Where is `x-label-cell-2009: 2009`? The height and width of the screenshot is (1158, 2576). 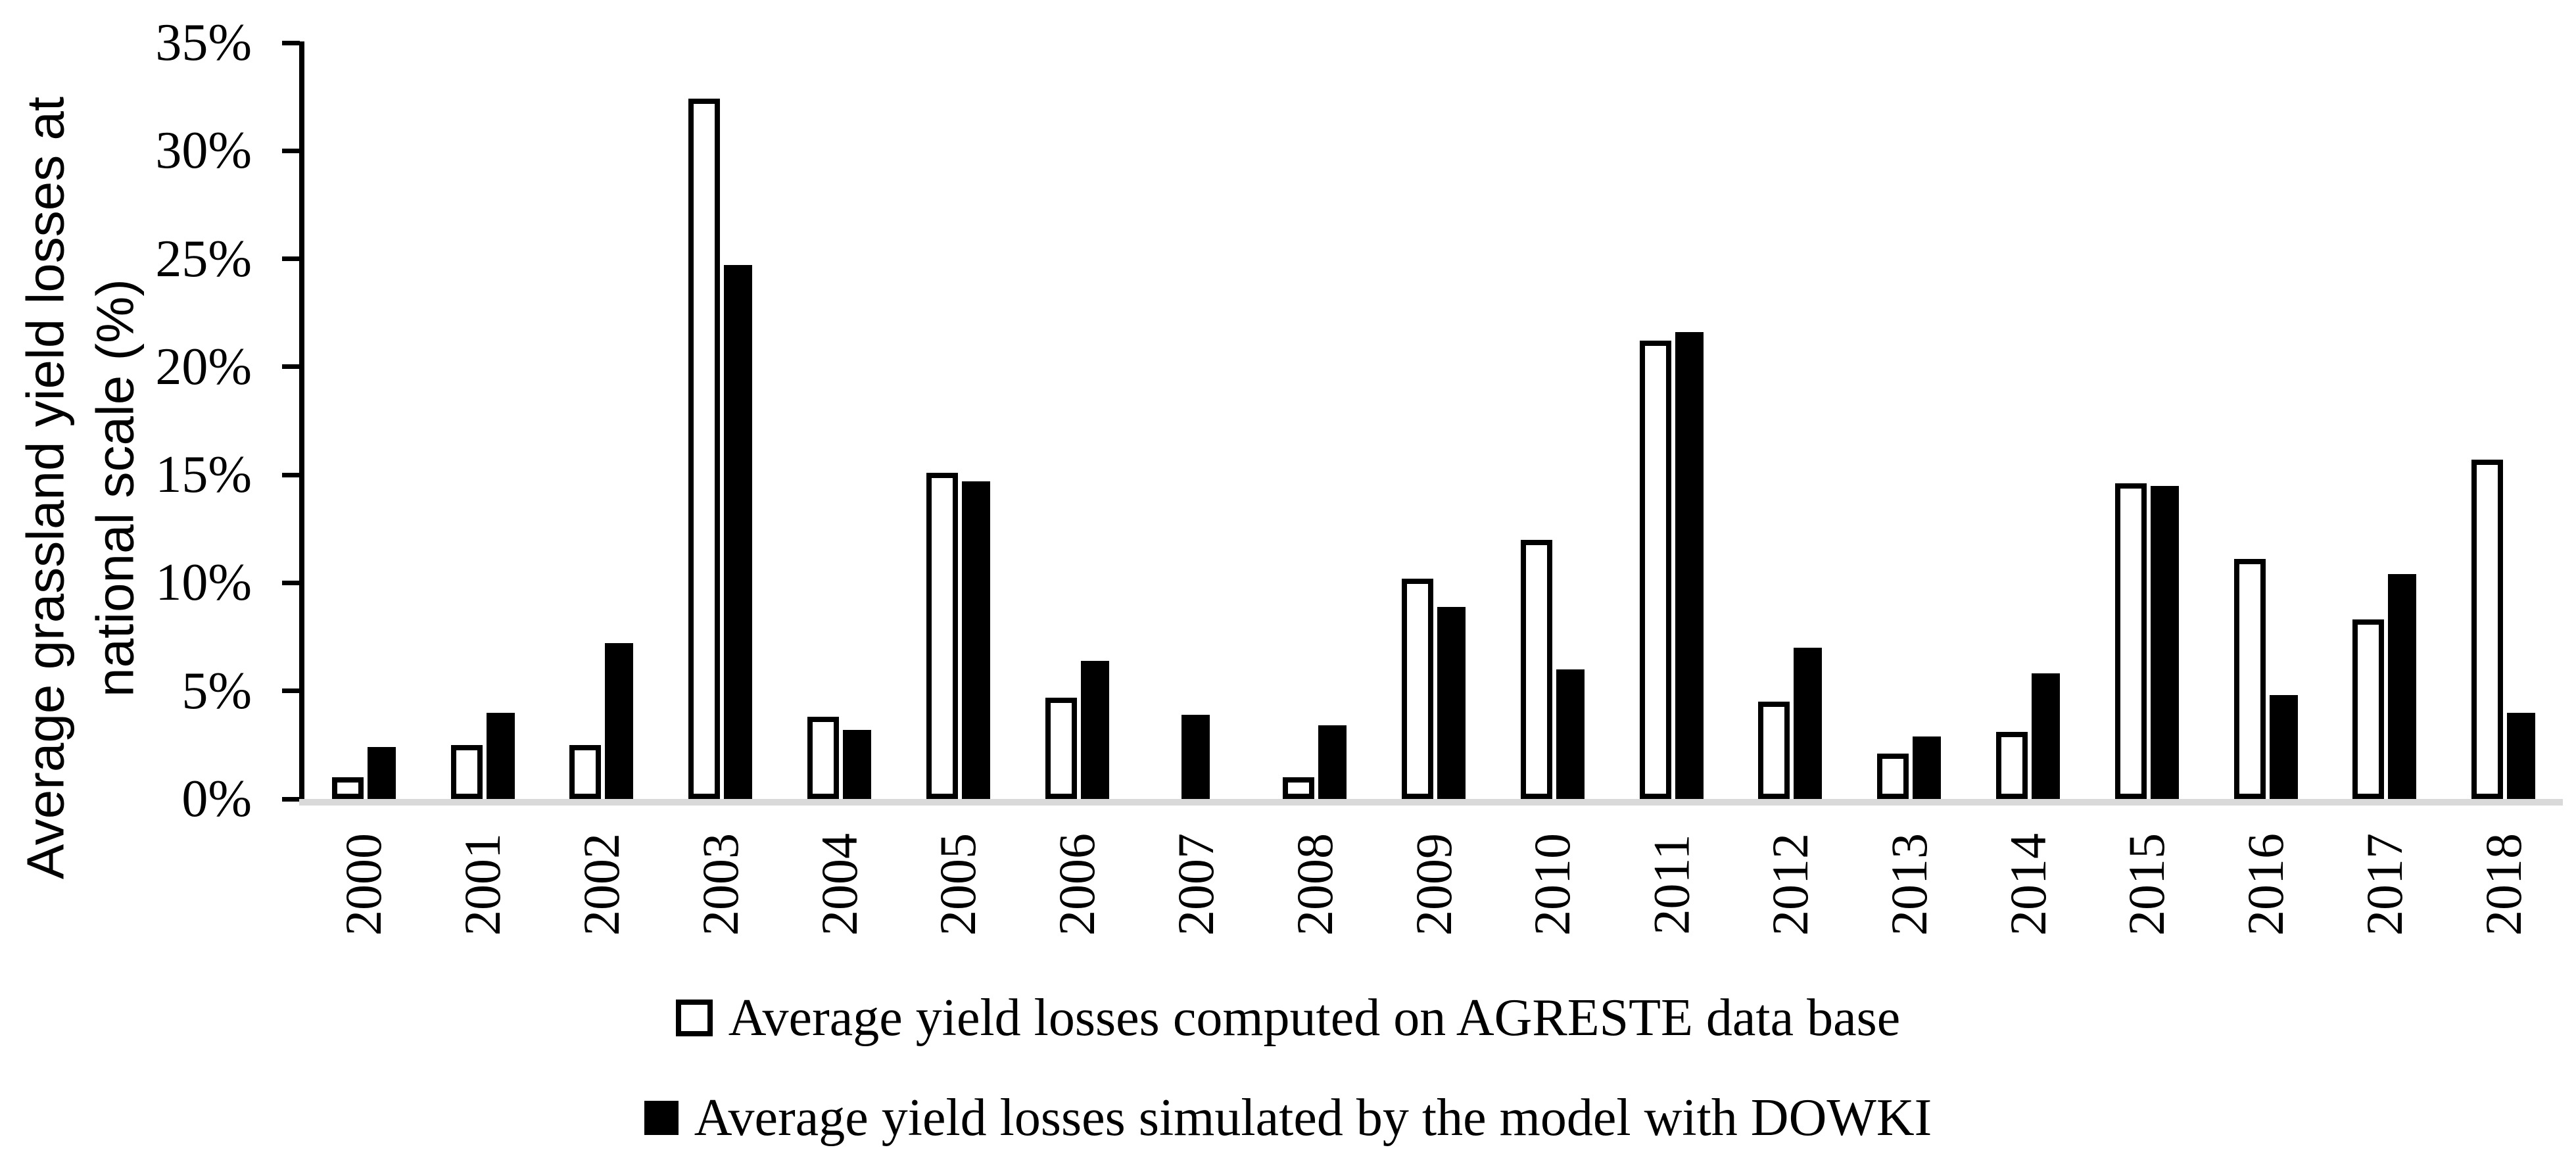 x-label-cell-2009: 2009 is located at coordinates (1434, 884).